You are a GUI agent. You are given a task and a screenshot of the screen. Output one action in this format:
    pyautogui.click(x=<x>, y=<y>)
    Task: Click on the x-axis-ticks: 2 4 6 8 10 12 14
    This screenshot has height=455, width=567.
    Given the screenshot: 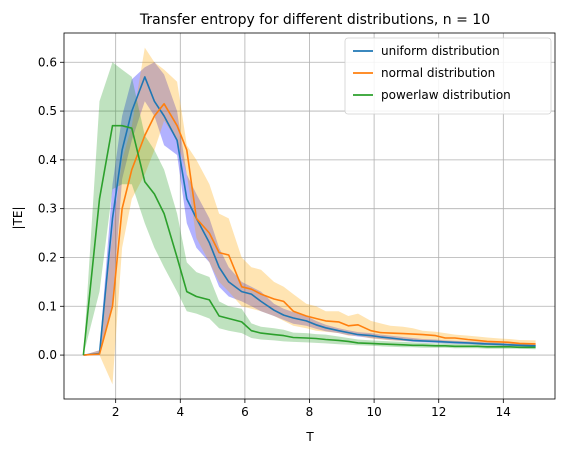 What is the action you would take?
    pyautogui.click(x=311, y=409)
    